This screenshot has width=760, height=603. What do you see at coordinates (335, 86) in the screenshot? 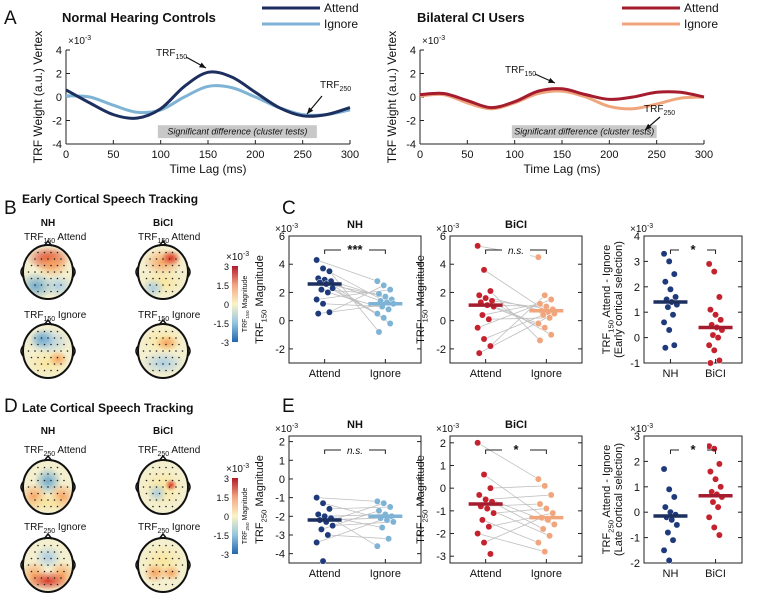
I see `annotation-trf250: TRF250` at bounding box center [335, 86].